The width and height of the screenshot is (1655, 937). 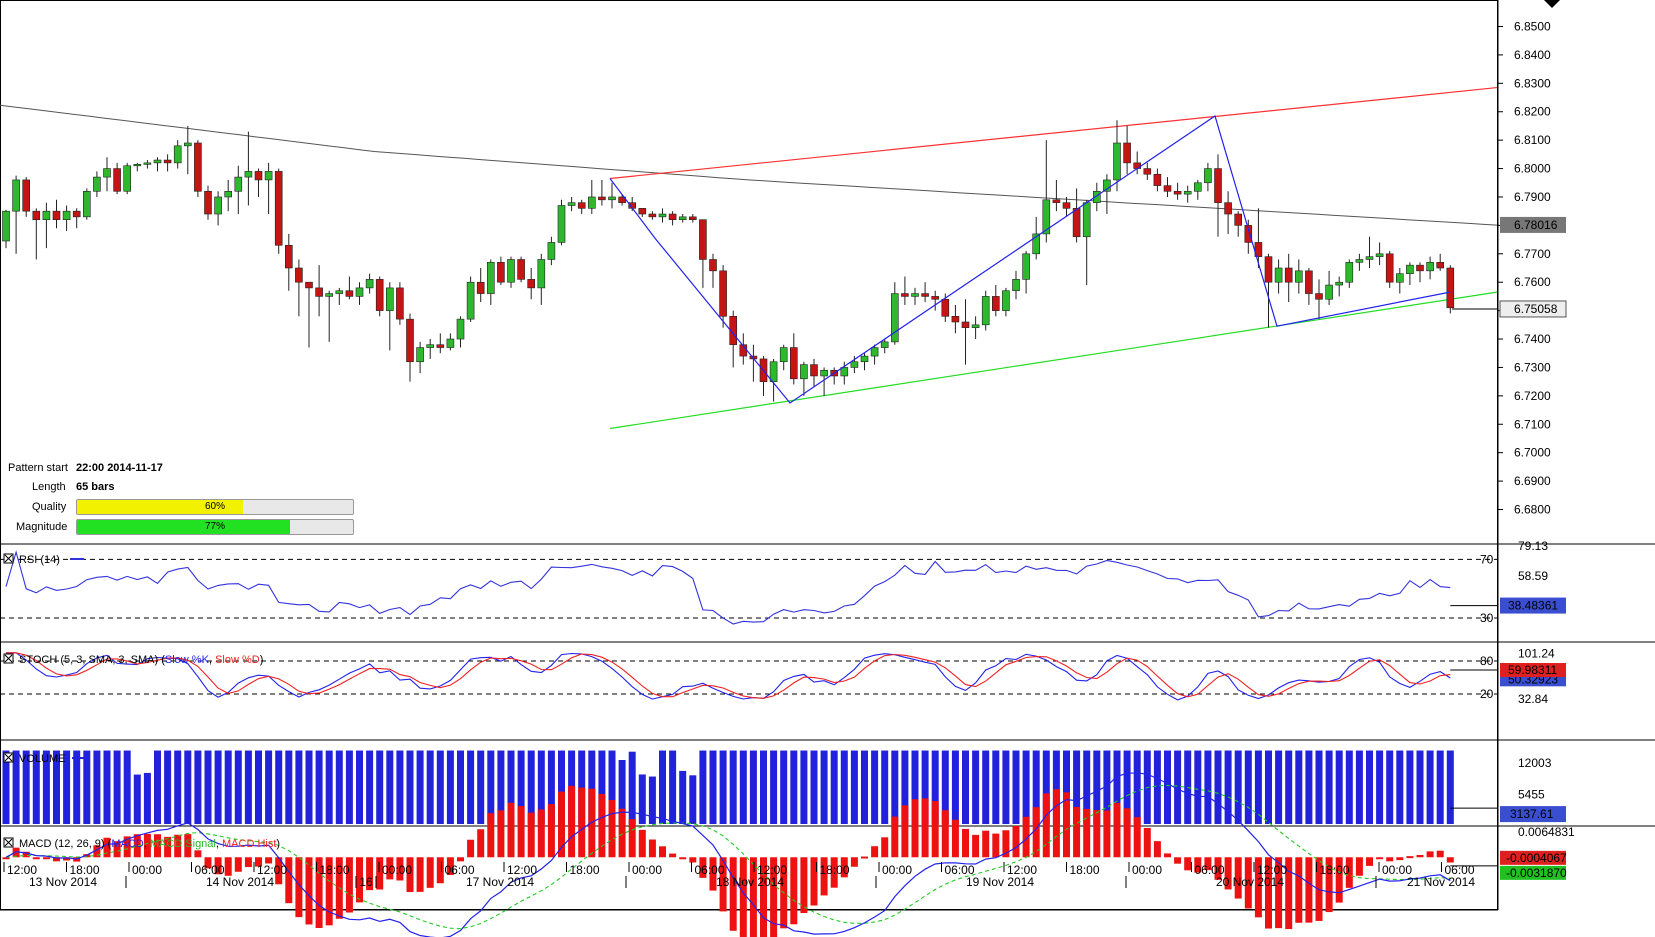 What do you see at coordinates (1533, 605) in the screenshot?
I see `rsi-last-box` at bounding box center [1533, 605].